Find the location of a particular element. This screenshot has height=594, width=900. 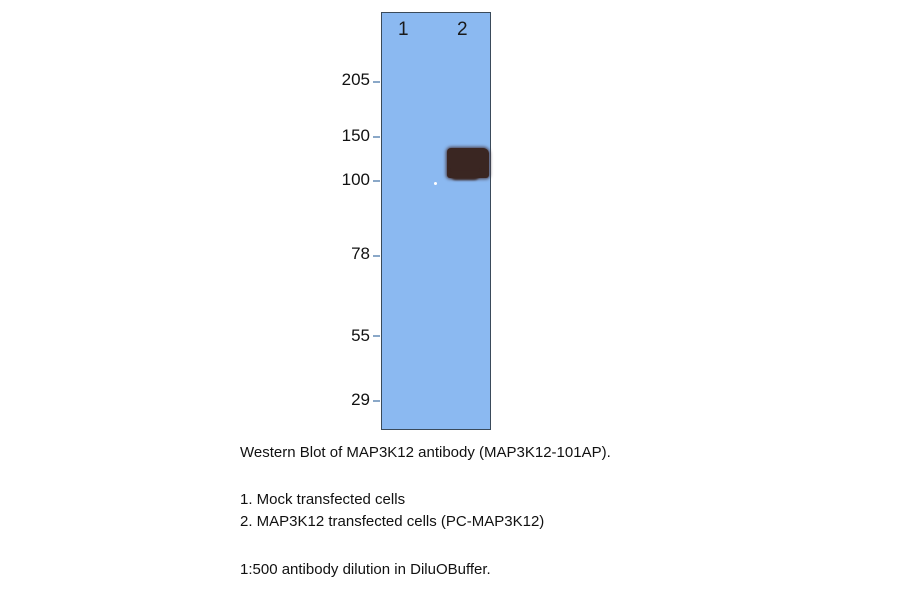

marker-150: 150 is located at coordinates (355, 135).